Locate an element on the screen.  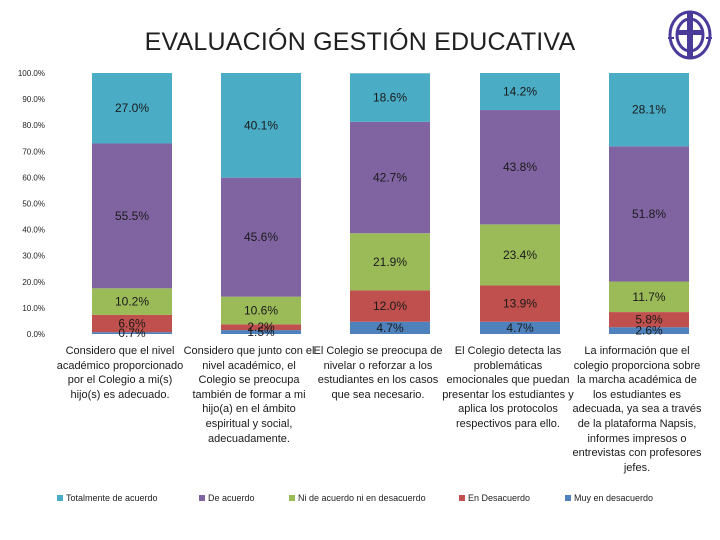
legend-item: Muy en desacuerdo is located at coordinates (609, 498).